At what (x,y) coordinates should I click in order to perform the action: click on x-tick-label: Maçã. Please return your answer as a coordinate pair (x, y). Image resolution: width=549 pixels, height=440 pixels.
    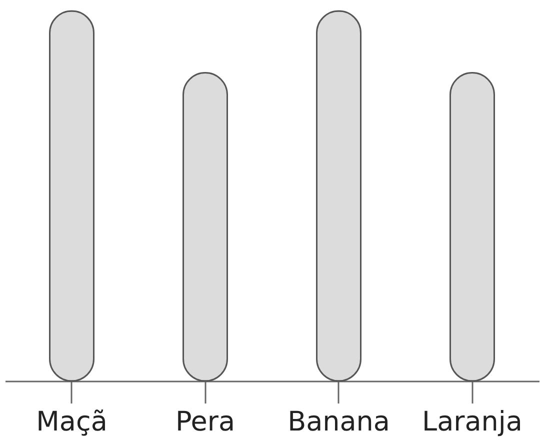
    Looking at the image, I should click on (72, 422).